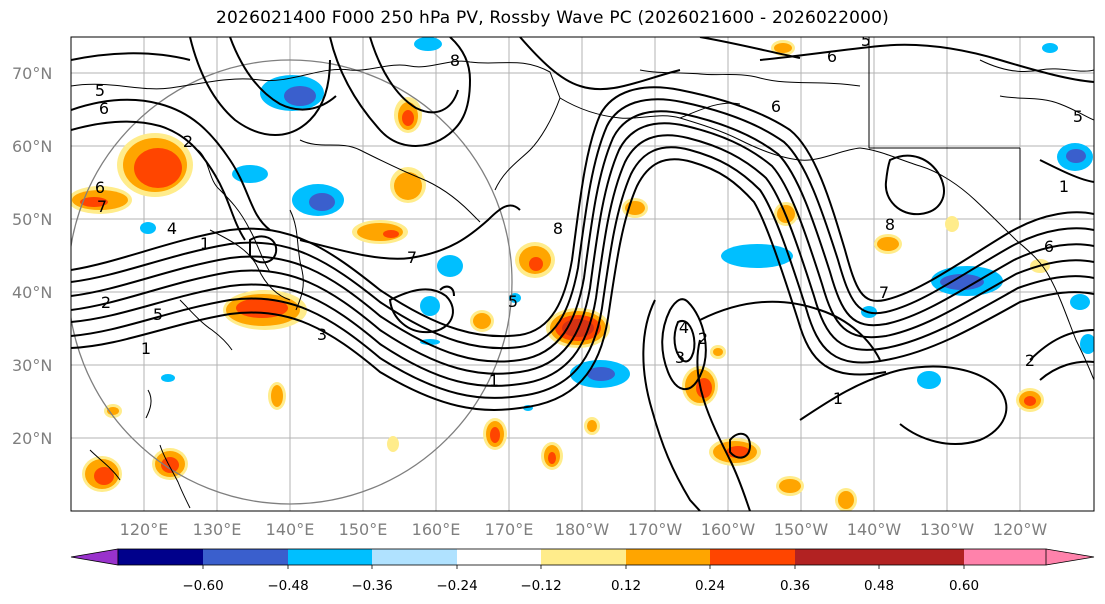  Describe the element at coordinates (32, 219) in the screenshot. I see `lat-label: 50°N` at that location.